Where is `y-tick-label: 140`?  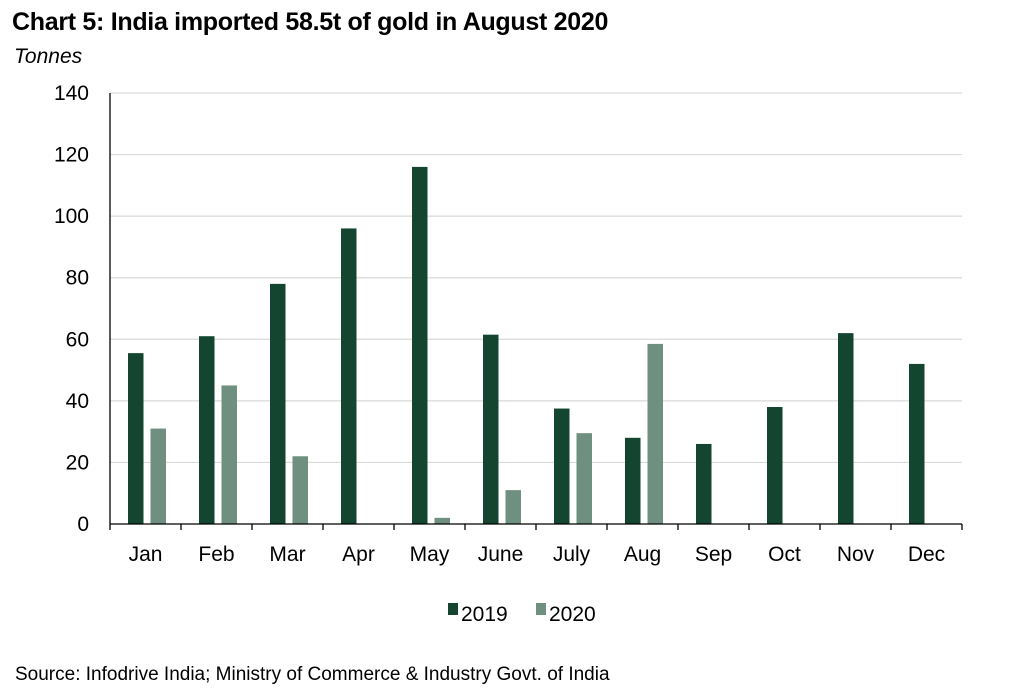
y-tick-label: 140 is located at coordinates (71, 93).